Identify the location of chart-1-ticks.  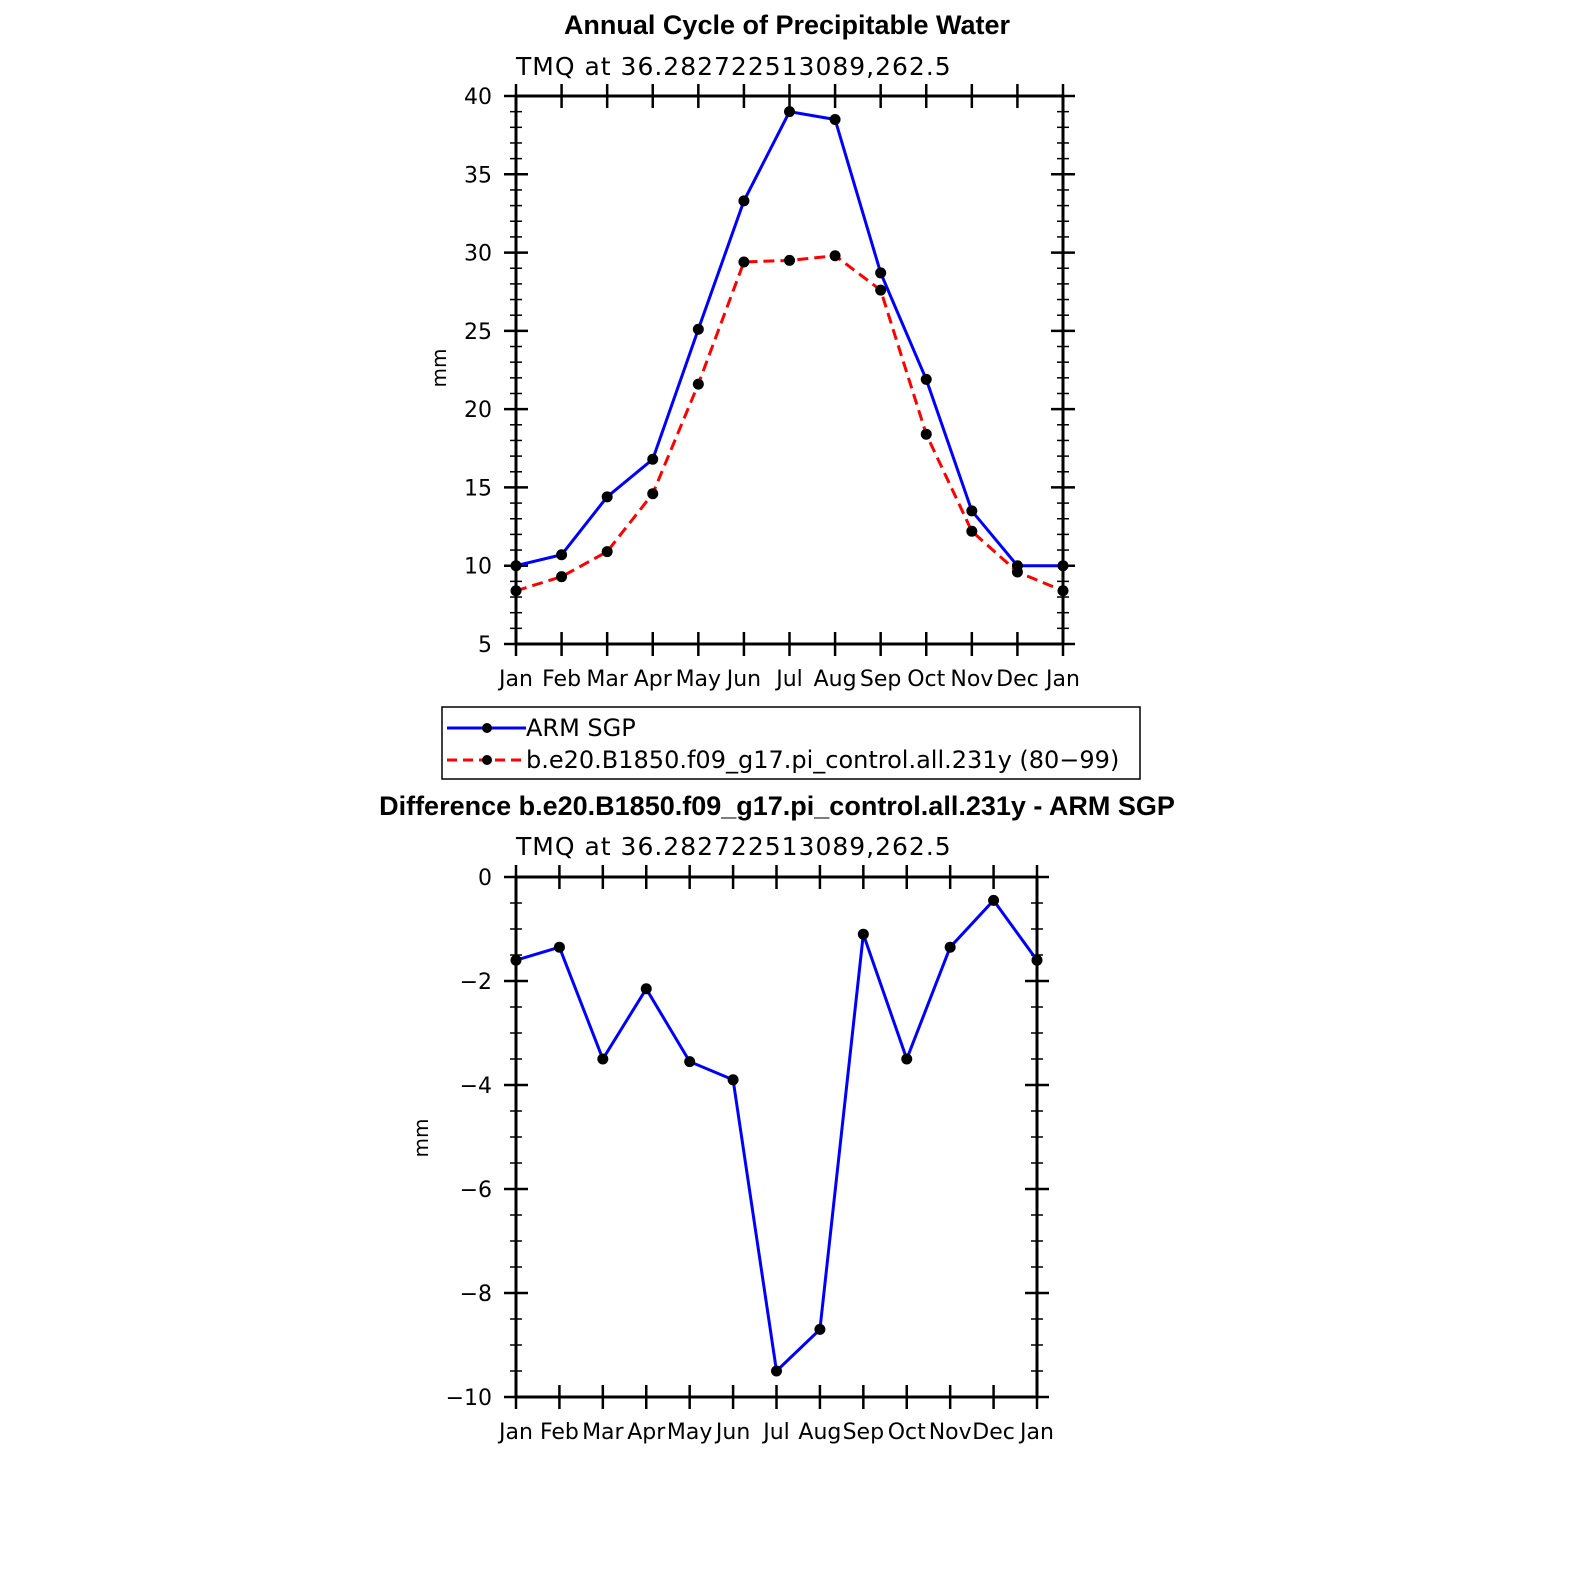
(789, 370).